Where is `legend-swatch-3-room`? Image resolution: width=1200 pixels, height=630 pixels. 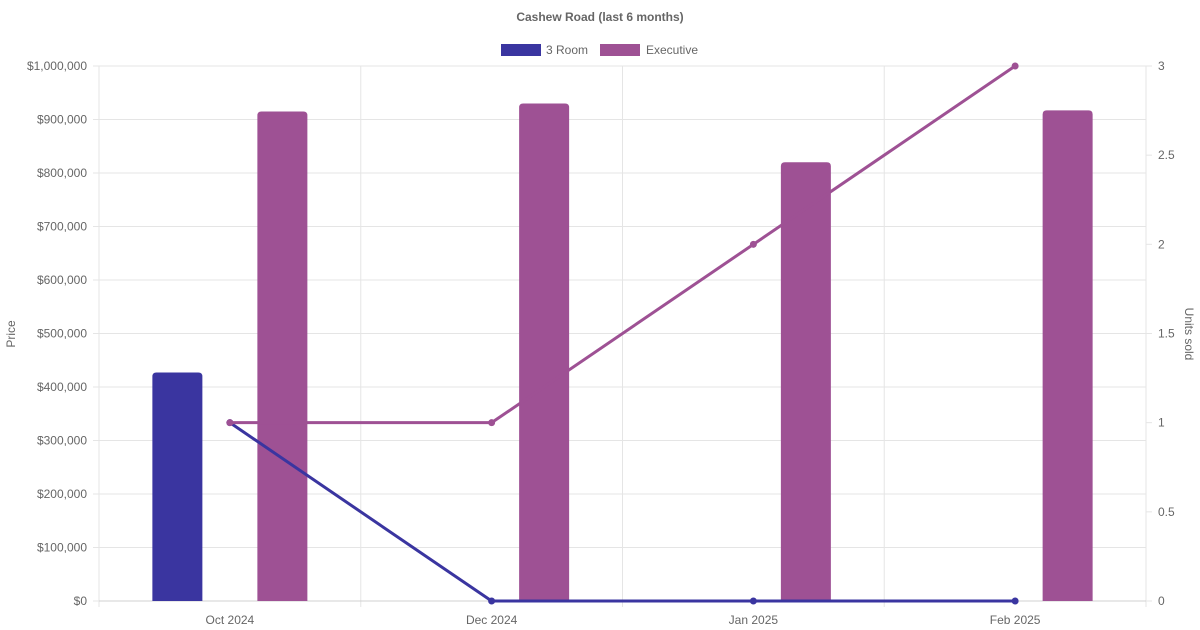
legend-swatch-3-room is located at coordinates (521, 50).